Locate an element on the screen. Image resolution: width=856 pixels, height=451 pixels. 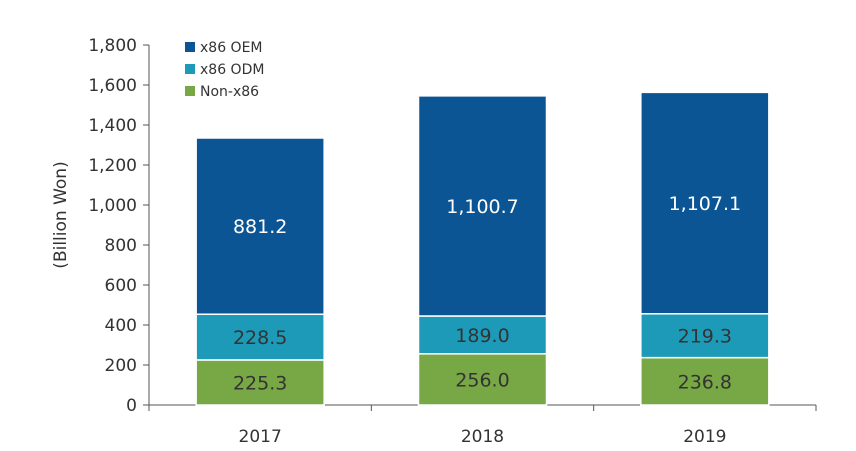
x-tick-label: 2019 is located at coordinates (704, 437).